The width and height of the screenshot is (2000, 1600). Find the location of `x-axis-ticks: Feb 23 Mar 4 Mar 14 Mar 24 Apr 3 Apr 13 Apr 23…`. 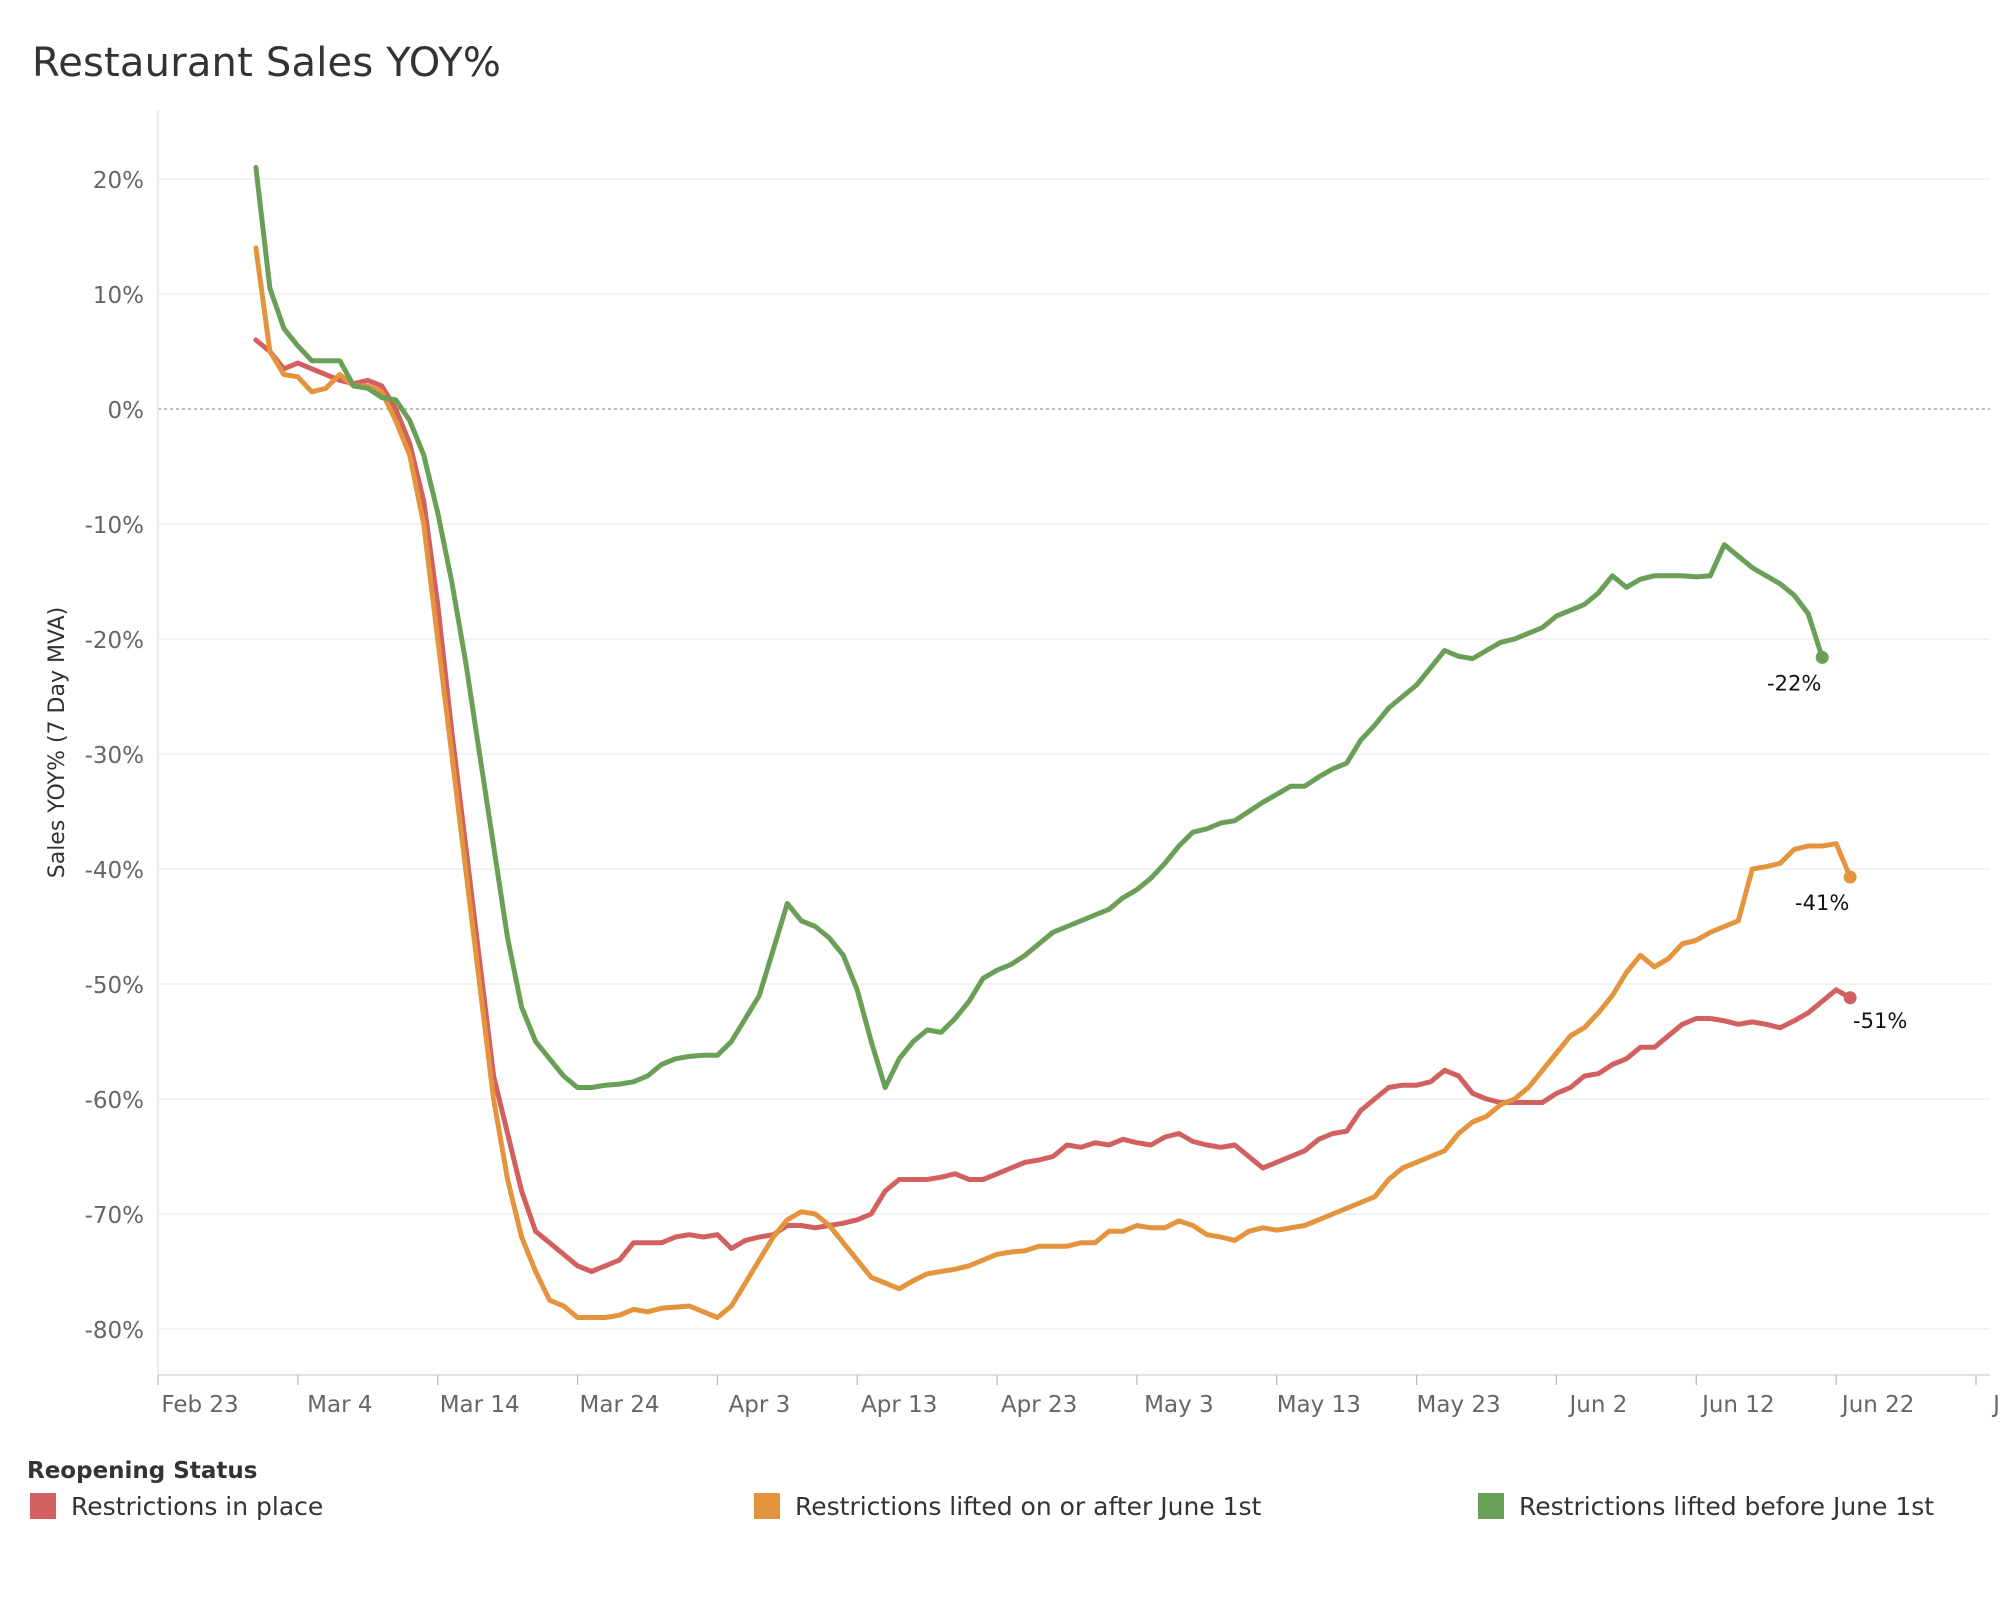

x-axis-ticks: Feb 23 Mar 4 Mar 14 Mar 24 Apr 3 Apr 13 Apr 23… is located at coordinates (1078, 1396).